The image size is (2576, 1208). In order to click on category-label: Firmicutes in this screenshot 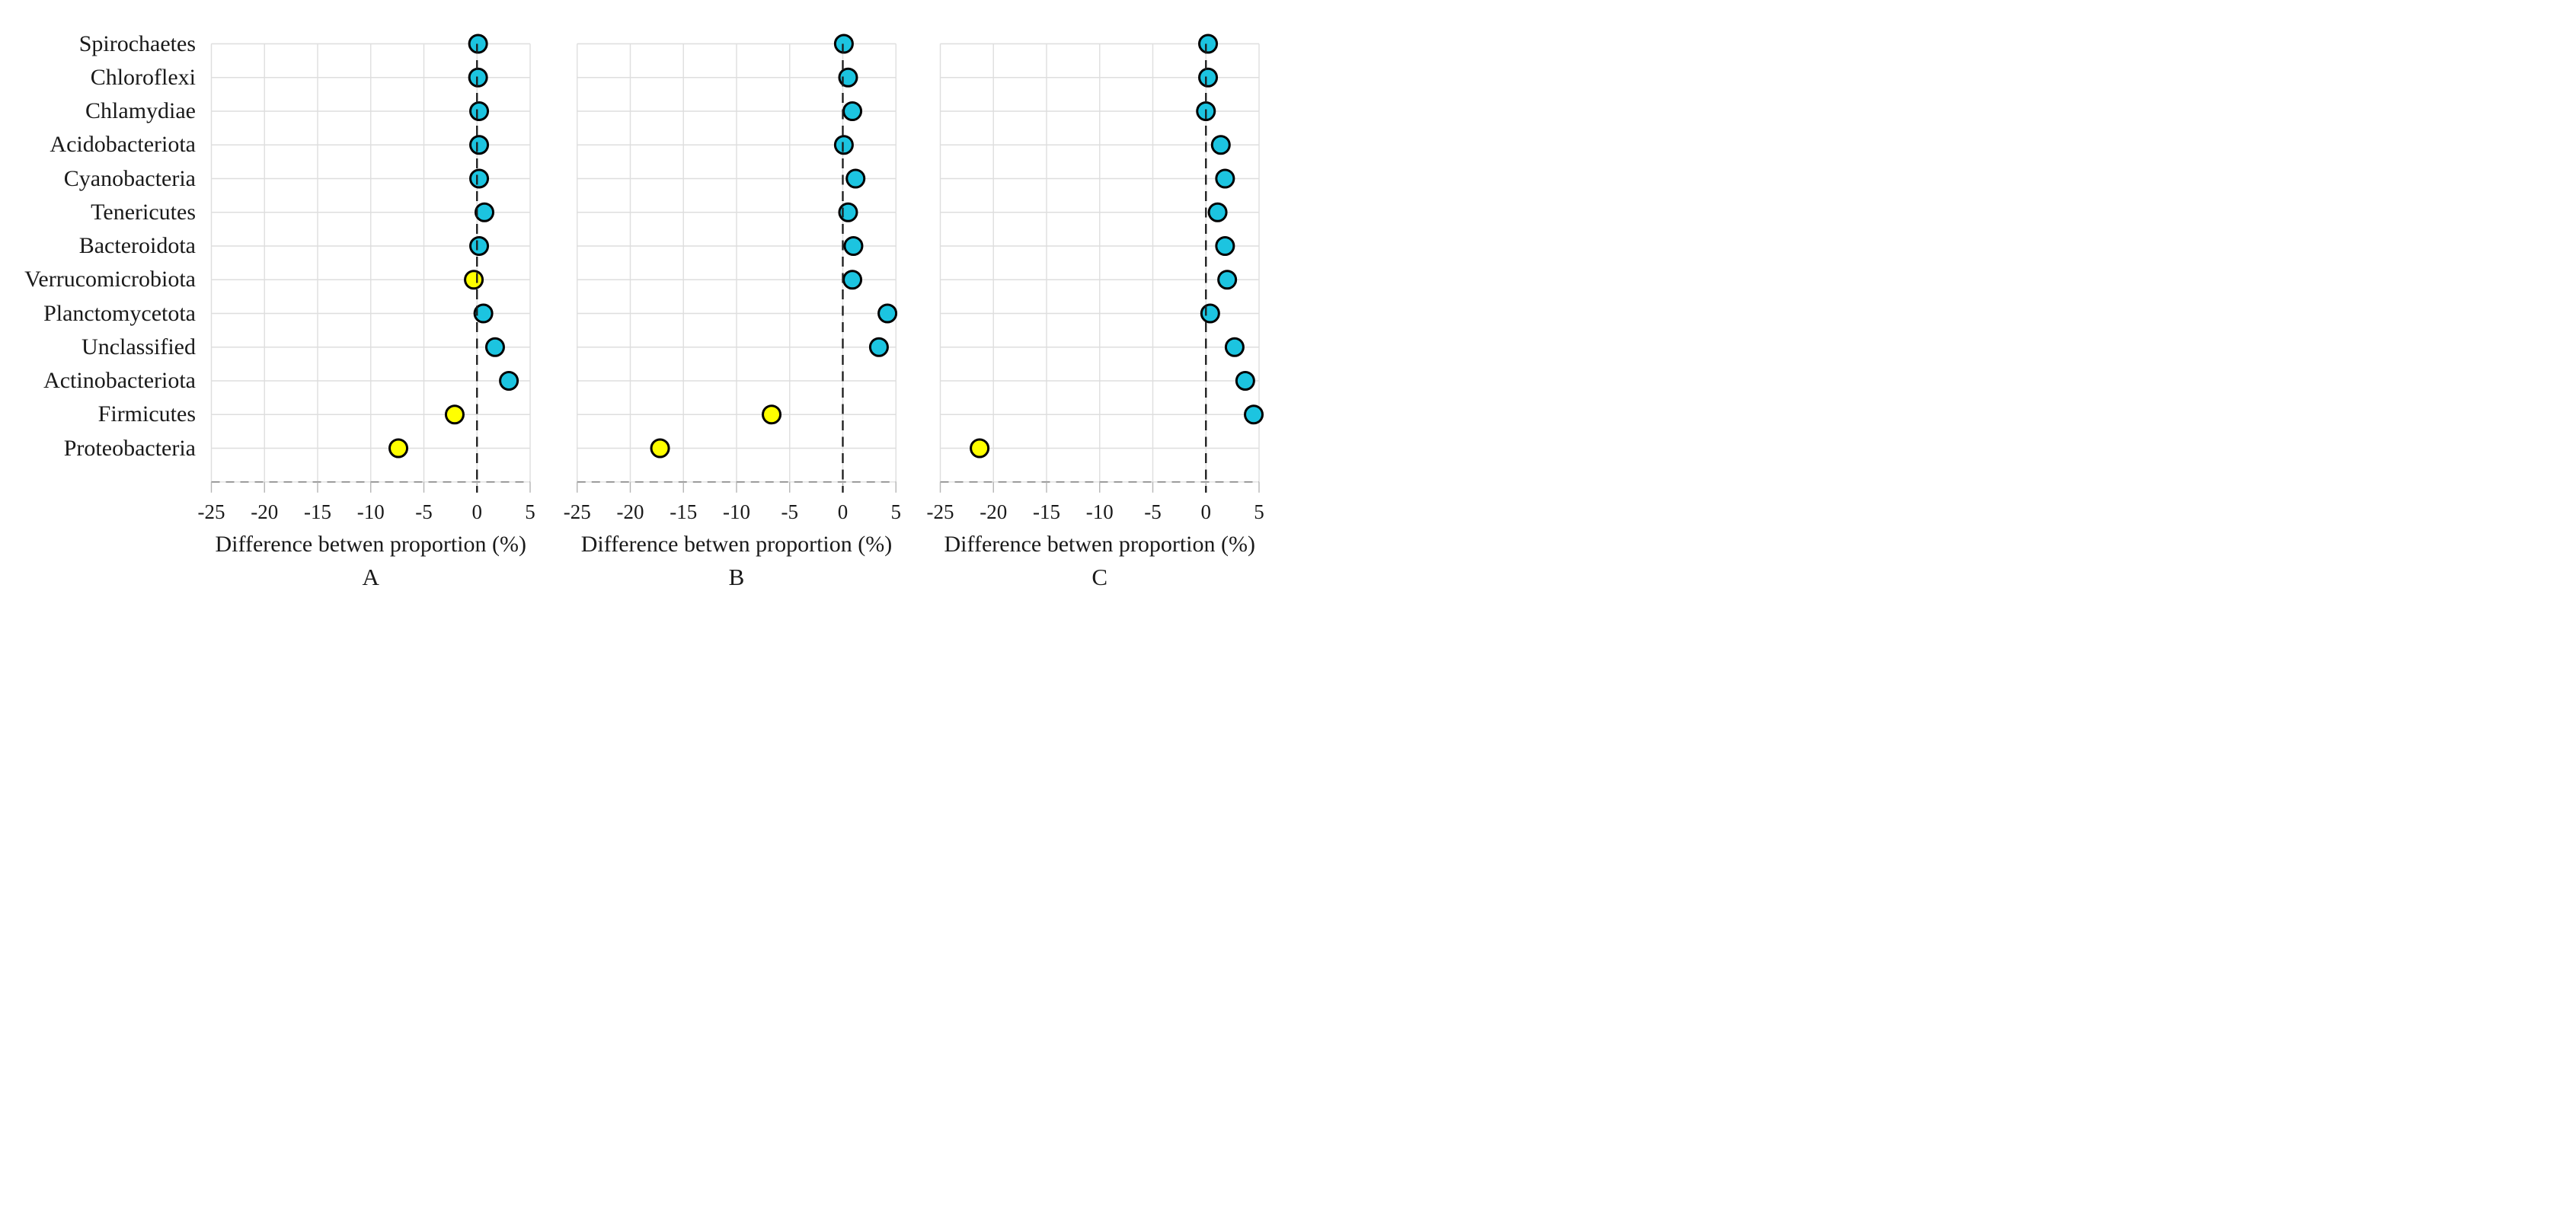, I will do `click(146, 414)`.